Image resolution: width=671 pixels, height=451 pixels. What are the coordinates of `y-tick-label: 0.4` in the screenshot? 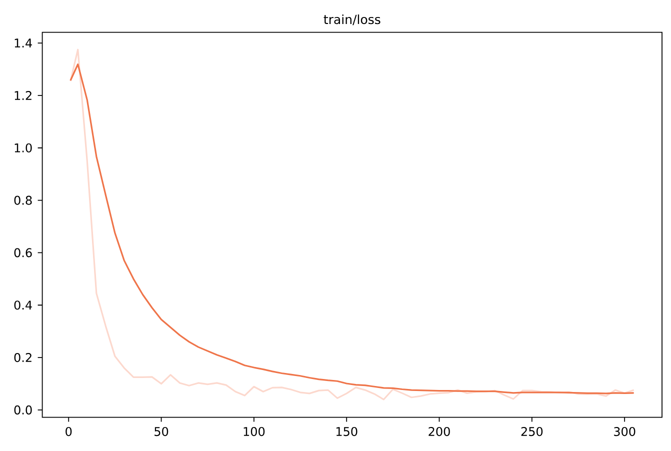 It's located at (23, 305).